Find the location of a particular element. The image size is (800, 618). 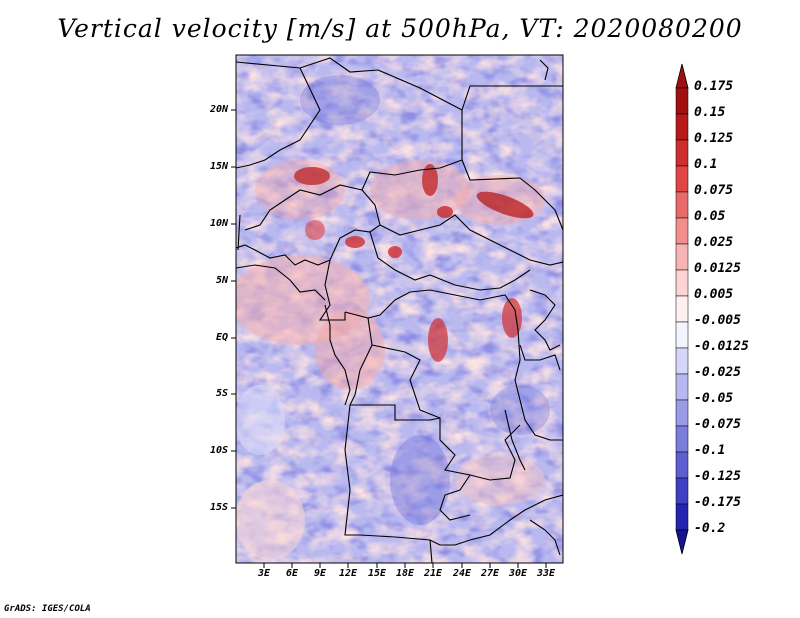

lon-label-33e: 33E is located at coordinates (546, 573).